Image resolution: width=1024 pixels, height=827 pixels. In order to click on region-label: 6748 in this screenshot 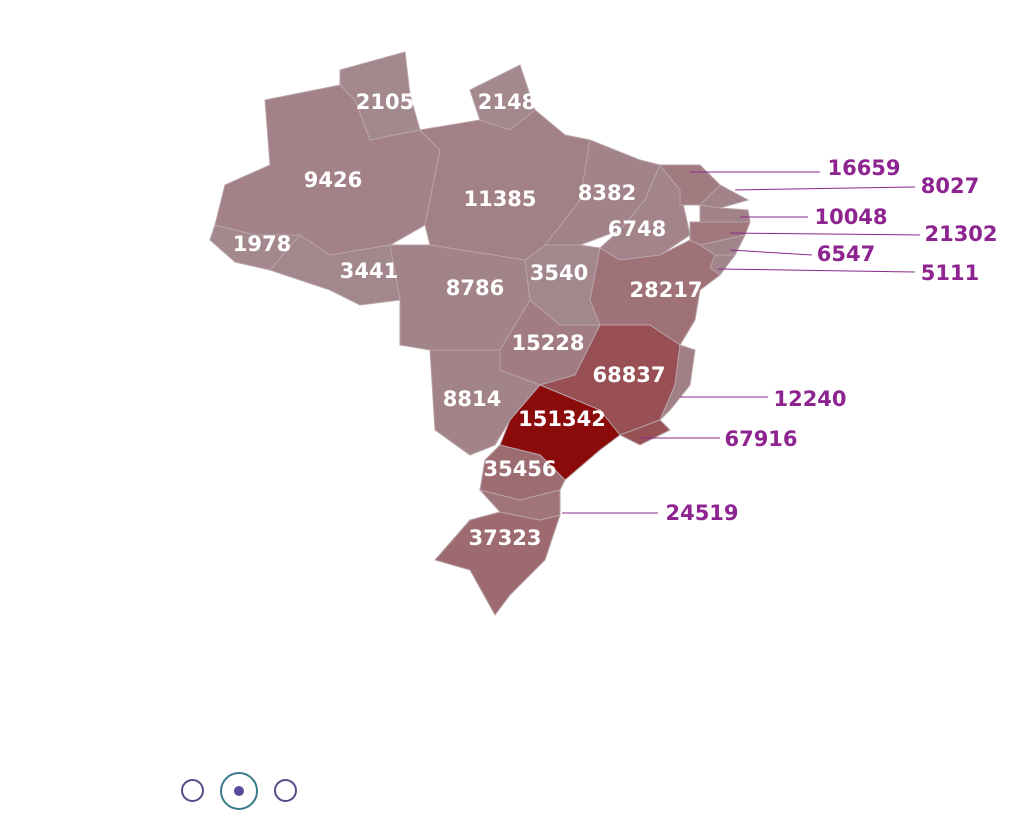, I will do `click(637, 229)`.